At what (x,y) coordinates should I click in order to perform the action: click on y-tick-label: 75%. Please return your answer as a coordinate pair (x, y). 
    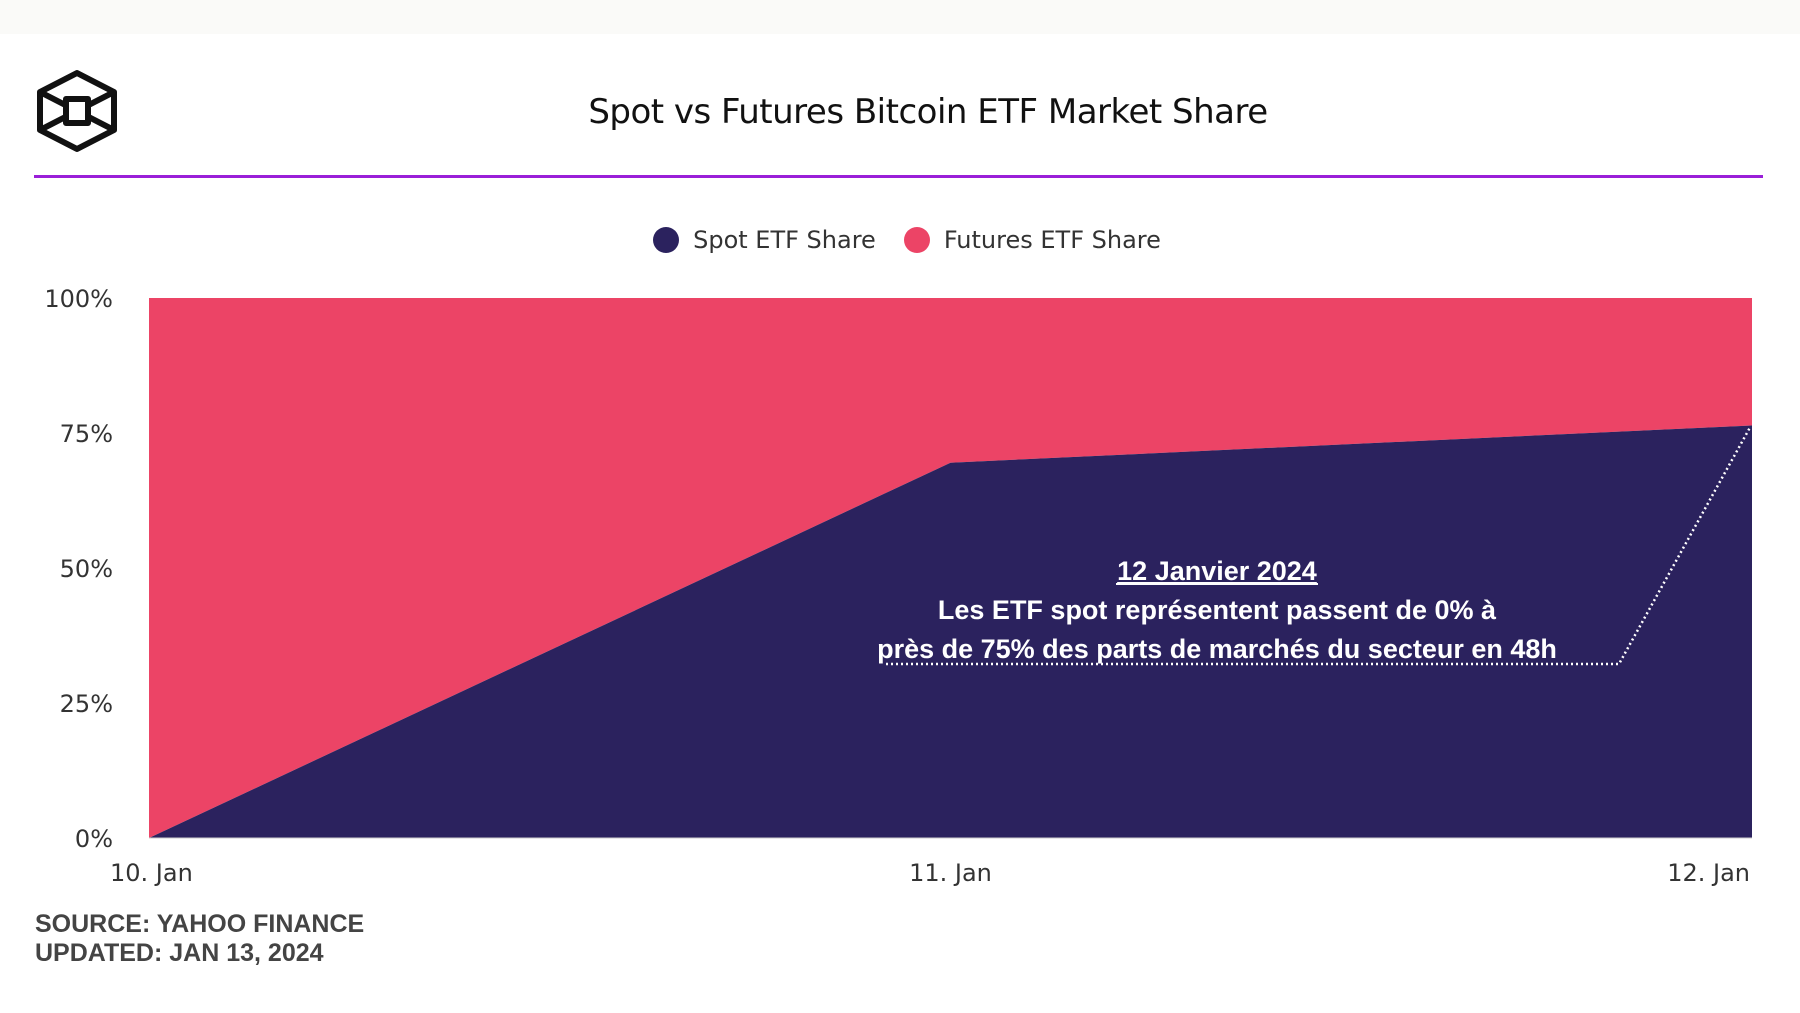
    Looking at the image, I should click on (86, 434).